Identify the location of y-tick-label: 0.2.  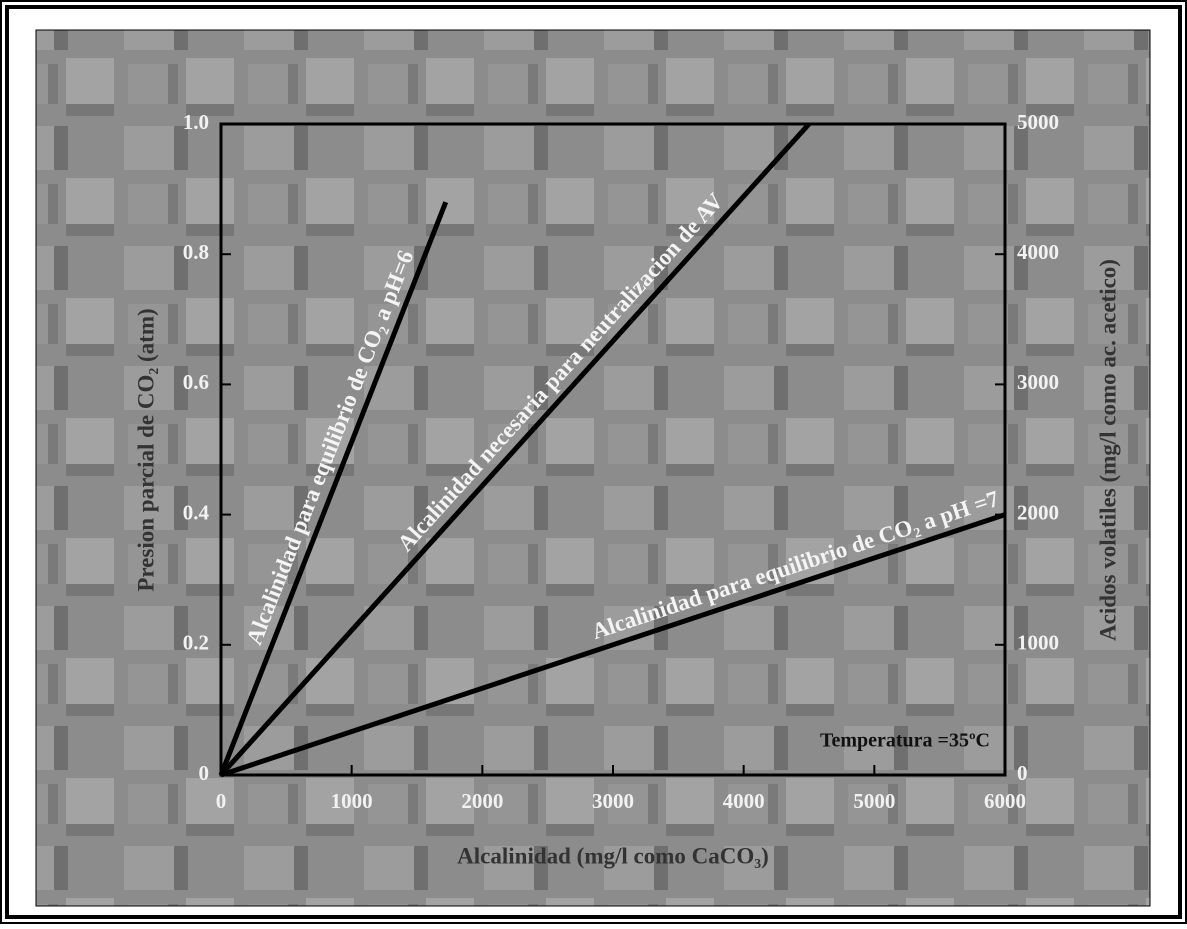
(196, 643).